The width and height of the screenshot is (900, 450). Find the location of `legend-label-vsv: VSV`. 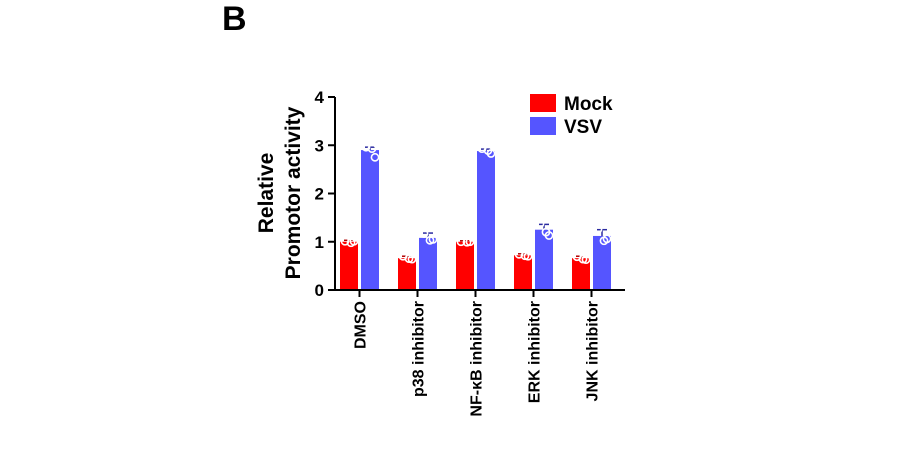

legend-label-vsv: VSV is located at coordinates (583, 127).